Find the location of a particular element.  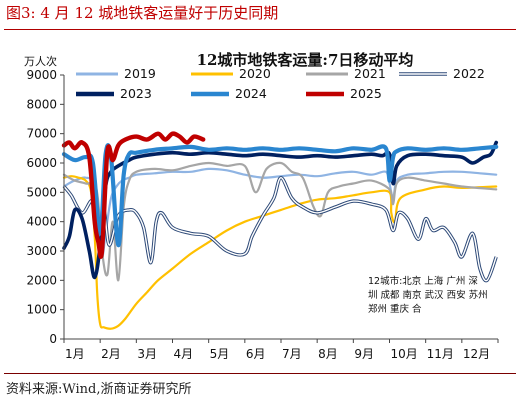

y-tick-label: 7000 is located at coordinates (41, 134).